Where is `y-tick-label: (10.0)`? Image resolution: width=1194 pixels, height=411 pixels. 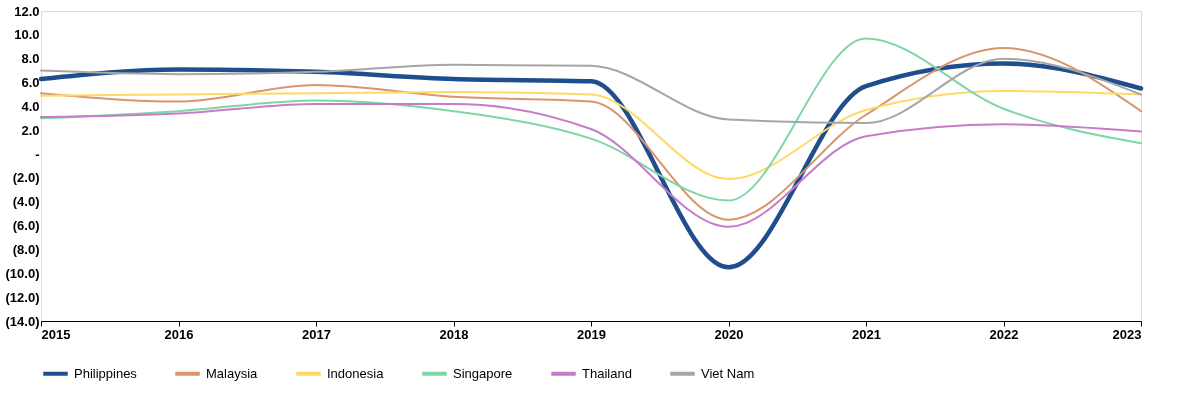
y-tick-label: (10.0) is located at coordinates (22, 273).